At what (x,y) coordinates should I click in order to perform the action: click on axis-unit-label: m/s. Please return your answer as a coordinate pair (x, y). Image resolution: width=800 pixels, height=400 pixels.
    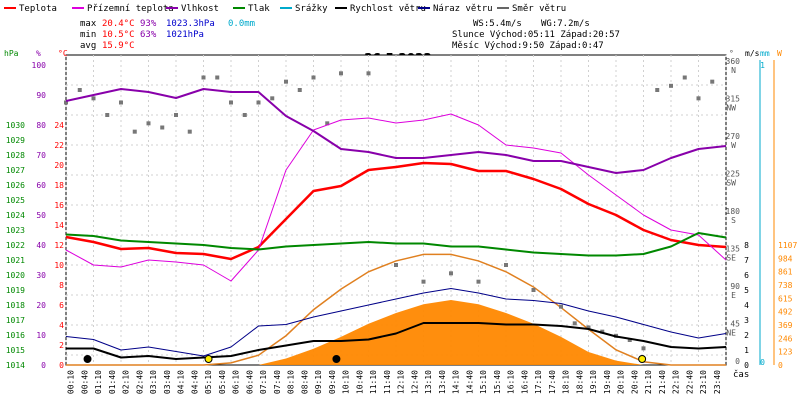
    Looking at the image, I should click on (752, 53).